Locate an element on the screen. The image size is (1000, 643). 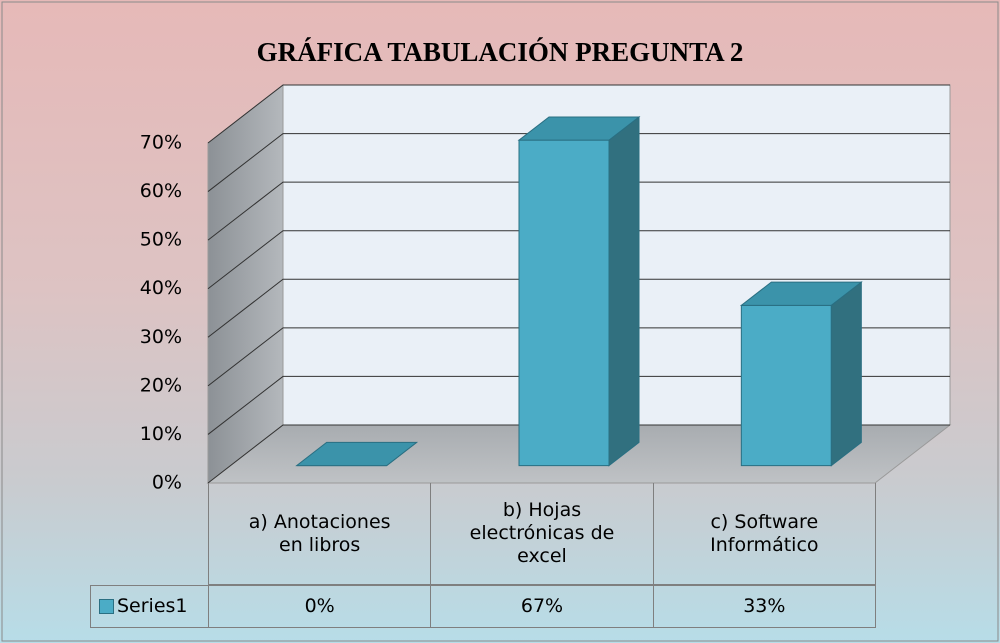
legend-swatch is located at coordinates (106, 606).